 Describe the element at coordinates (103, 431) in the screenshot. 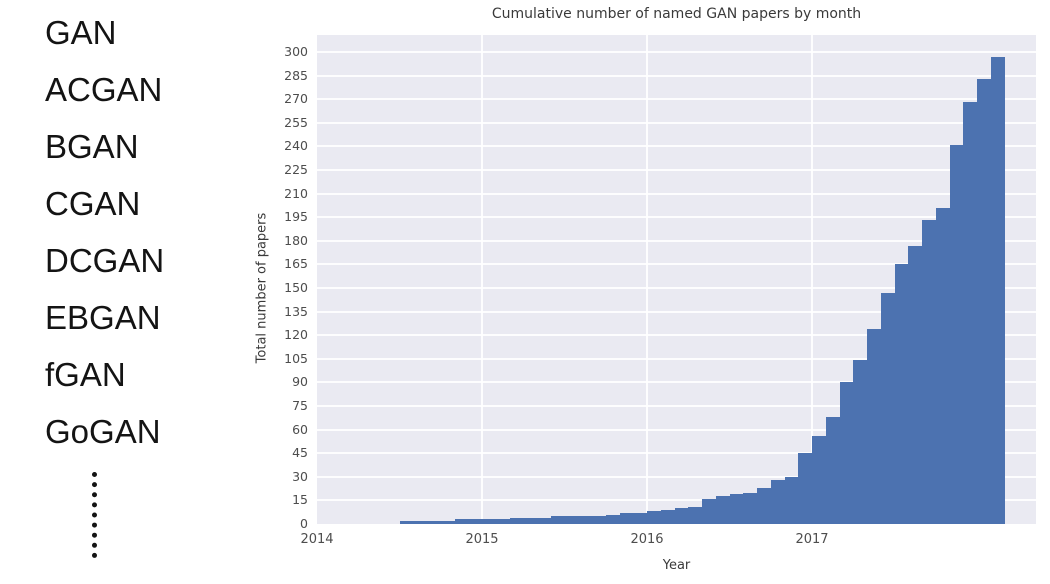

I see `gan-list-item: GoGAN` at that location.